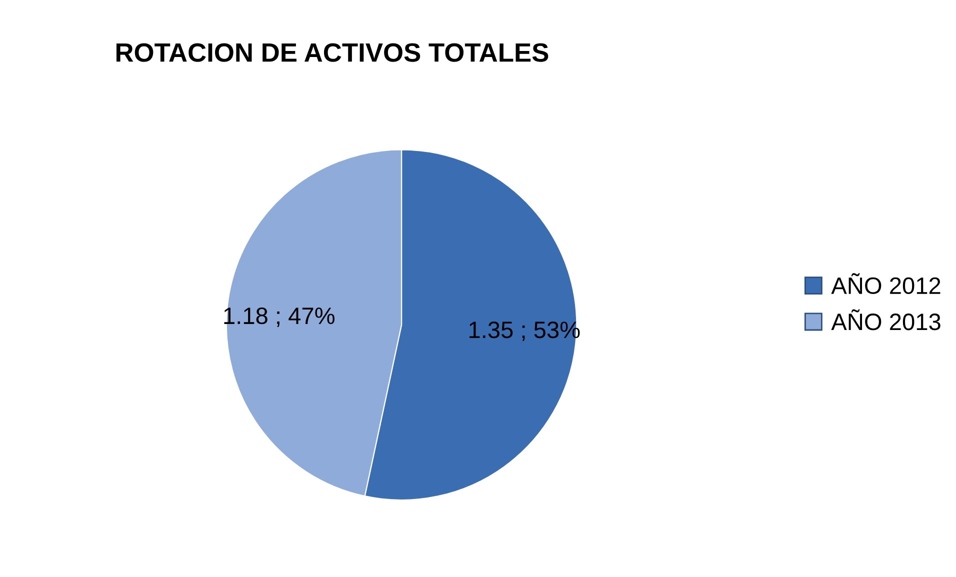 The height and width of the screenshot is (577, 956). Describe the element at coordinates (885, 283) in the screenshot. I see `legend-label: AÑO 2012` at that location.